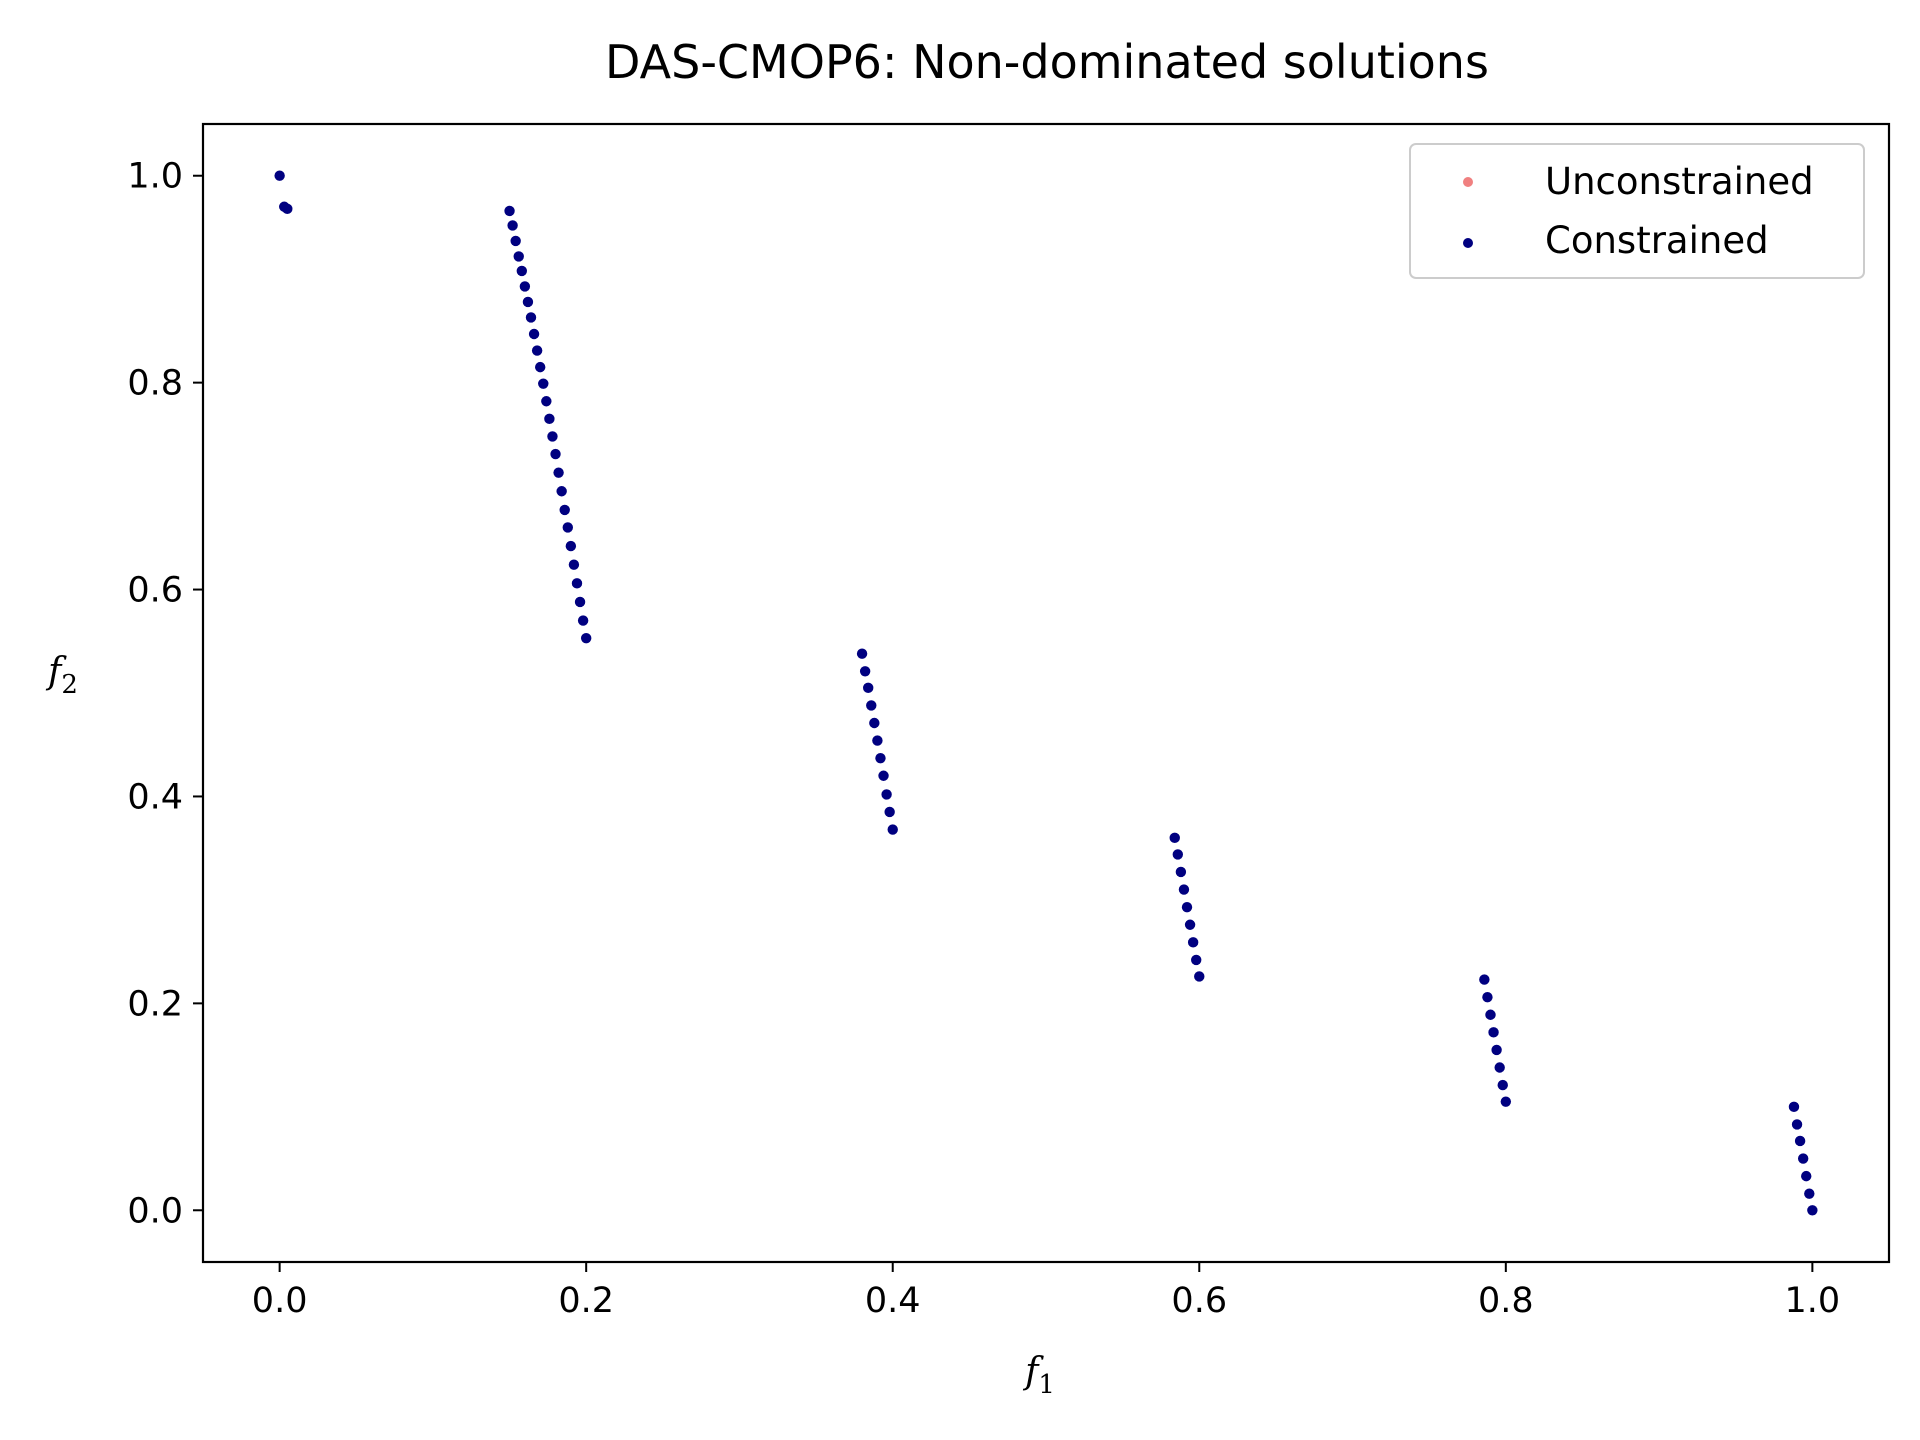 The width and height of the screenshot is (1920, 1440). What do you see at coordinates (155, 1004) in the screenshot?
I see `y-tick-label-1: 0.2` at bounding box center [155, 1004].